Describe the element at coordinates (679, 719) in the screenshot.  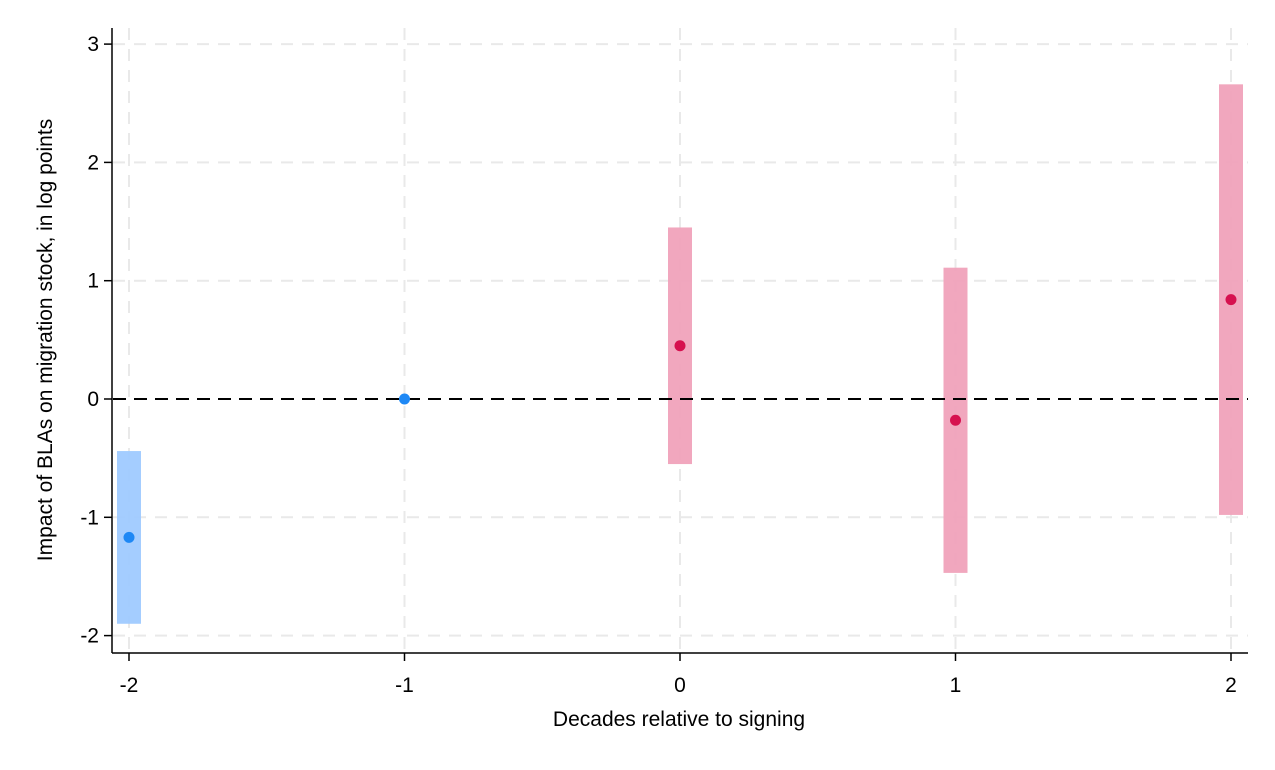
I see `x-axis-label: Decades relative to signing` at that location.